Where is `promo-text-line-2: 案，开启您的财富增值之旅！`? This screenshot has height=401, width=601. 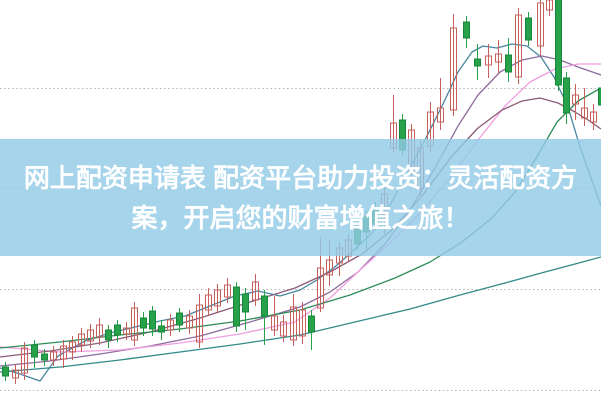
promo-text-line-2: 案，开启您的财富增值之旅！ is located at coordinates (300, 217).